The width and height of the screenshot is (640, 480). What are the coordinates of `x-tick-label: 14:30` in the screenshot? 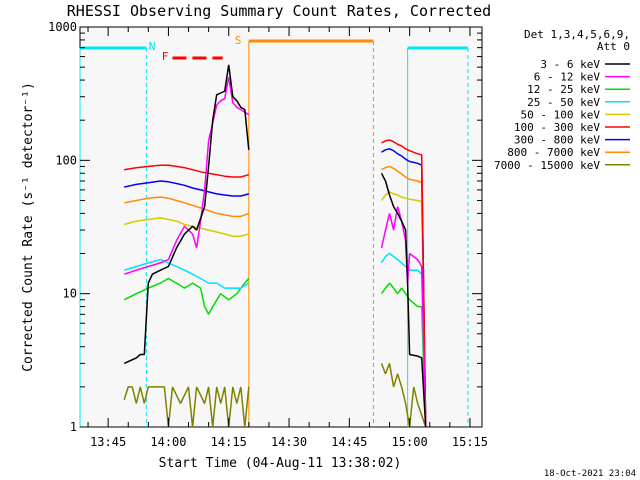 It's located at (289, 442).